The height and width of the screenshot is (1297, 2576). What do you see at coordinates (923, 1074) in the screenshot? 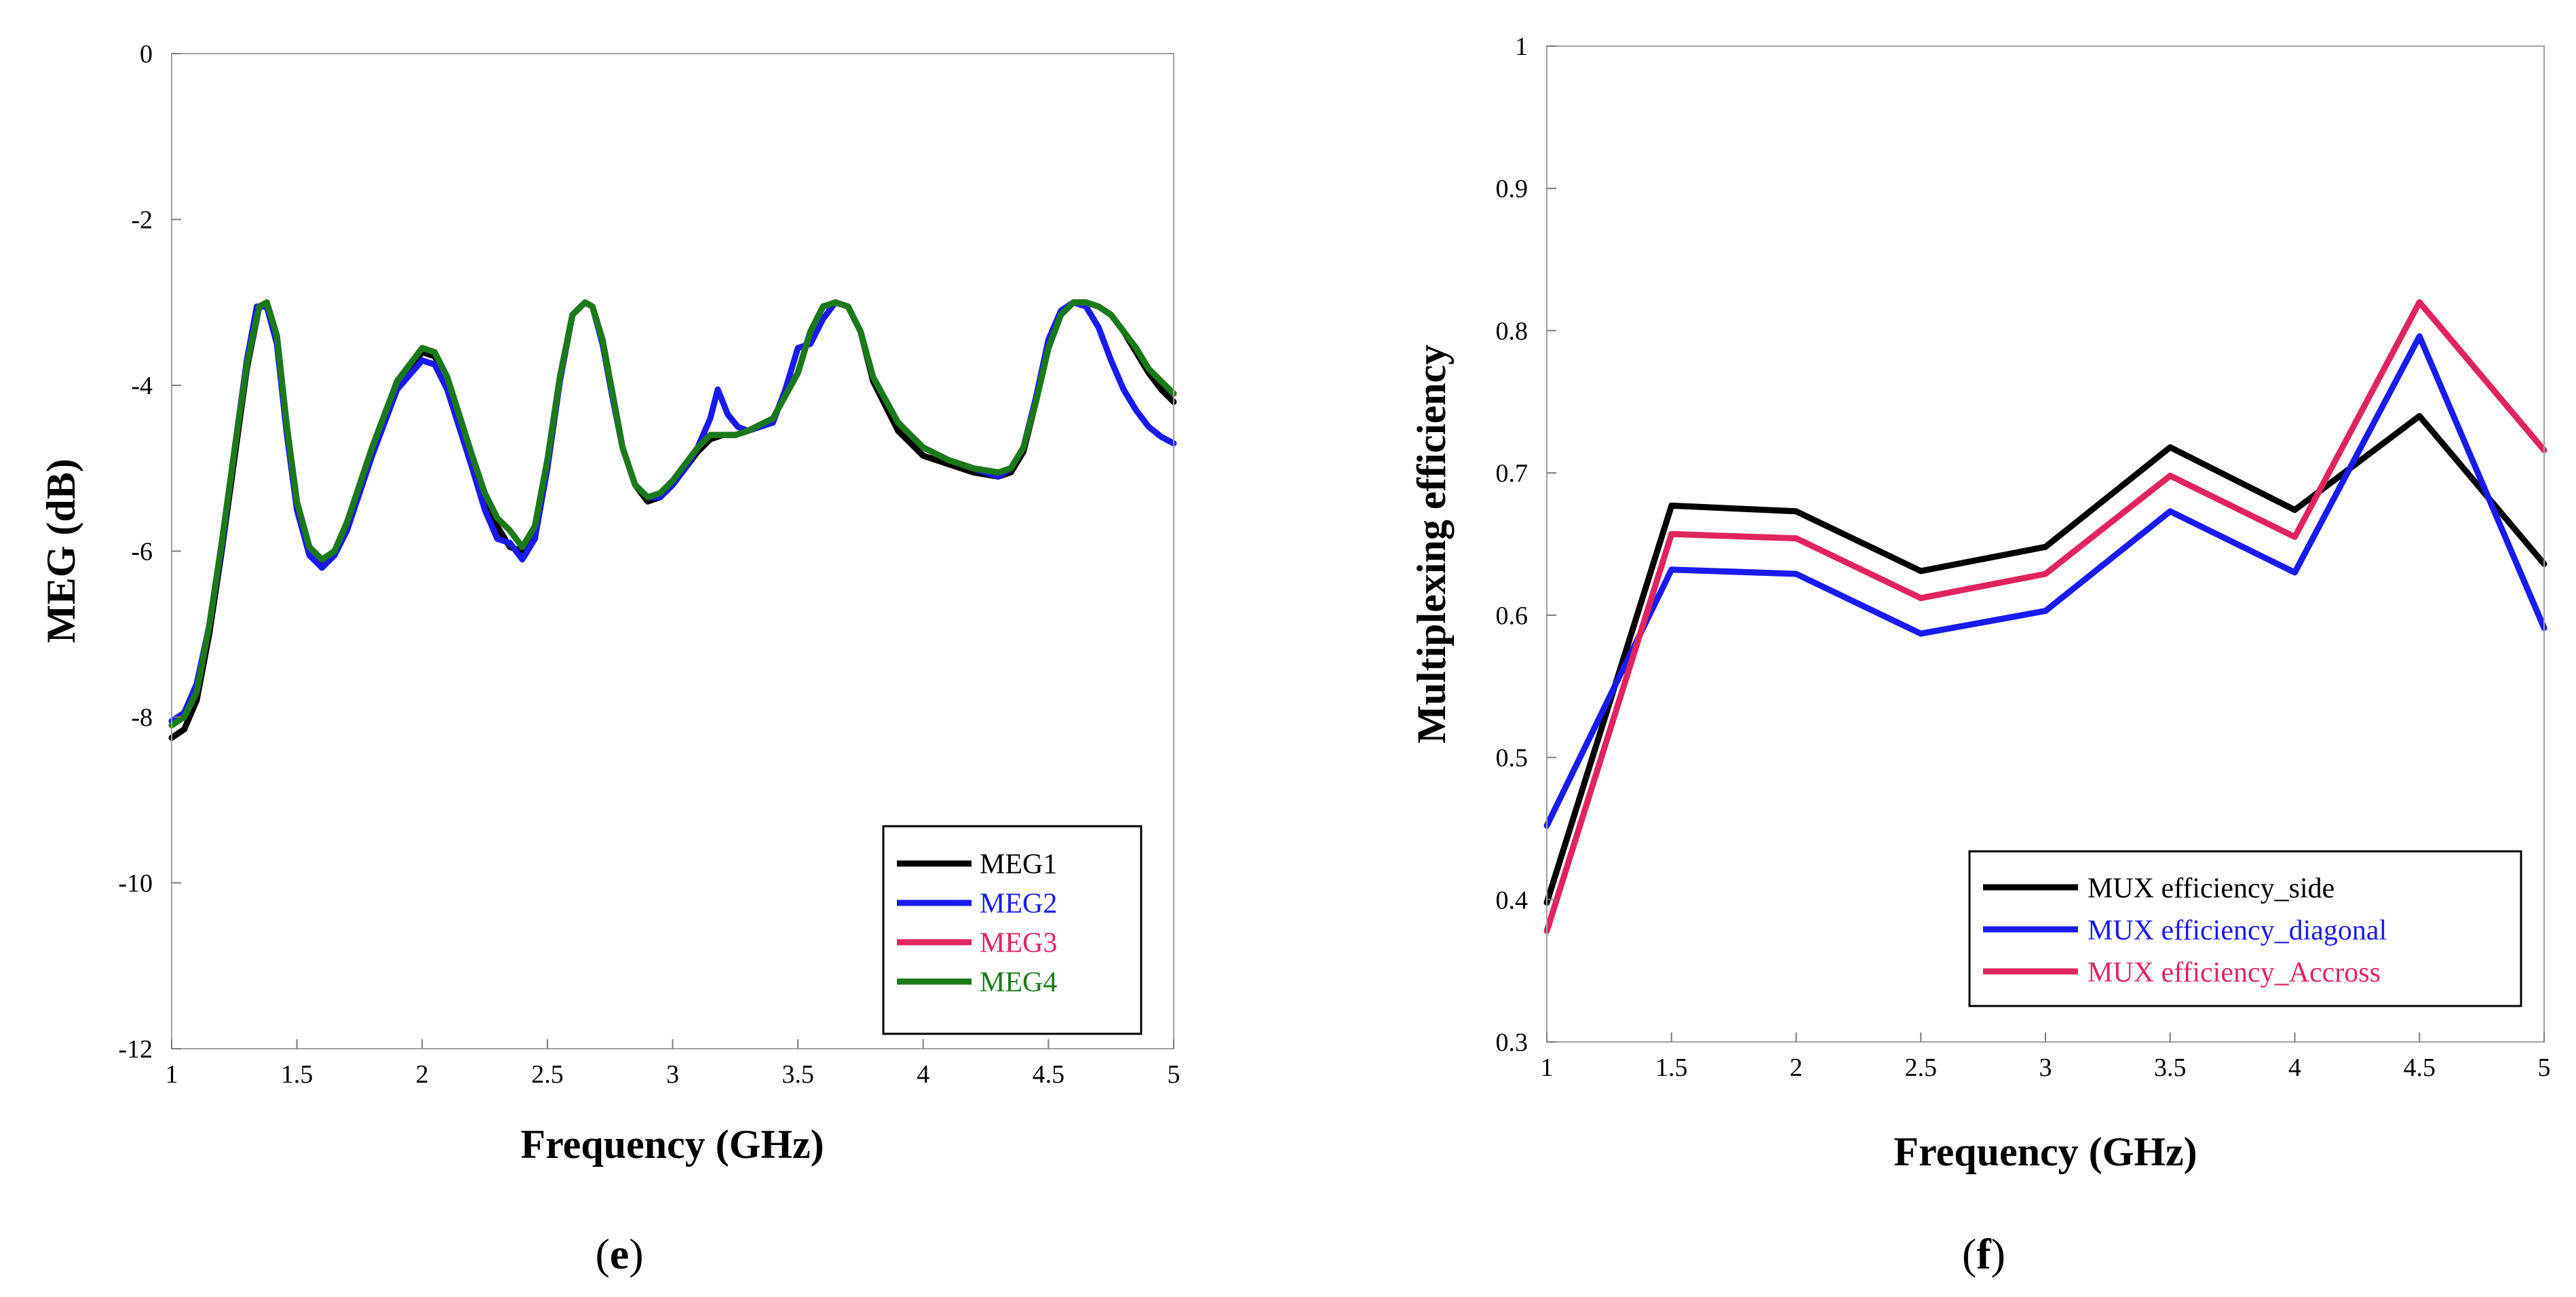
I see `chart-meg-x-tick-label: 4` at bounding box center [923, 1074].